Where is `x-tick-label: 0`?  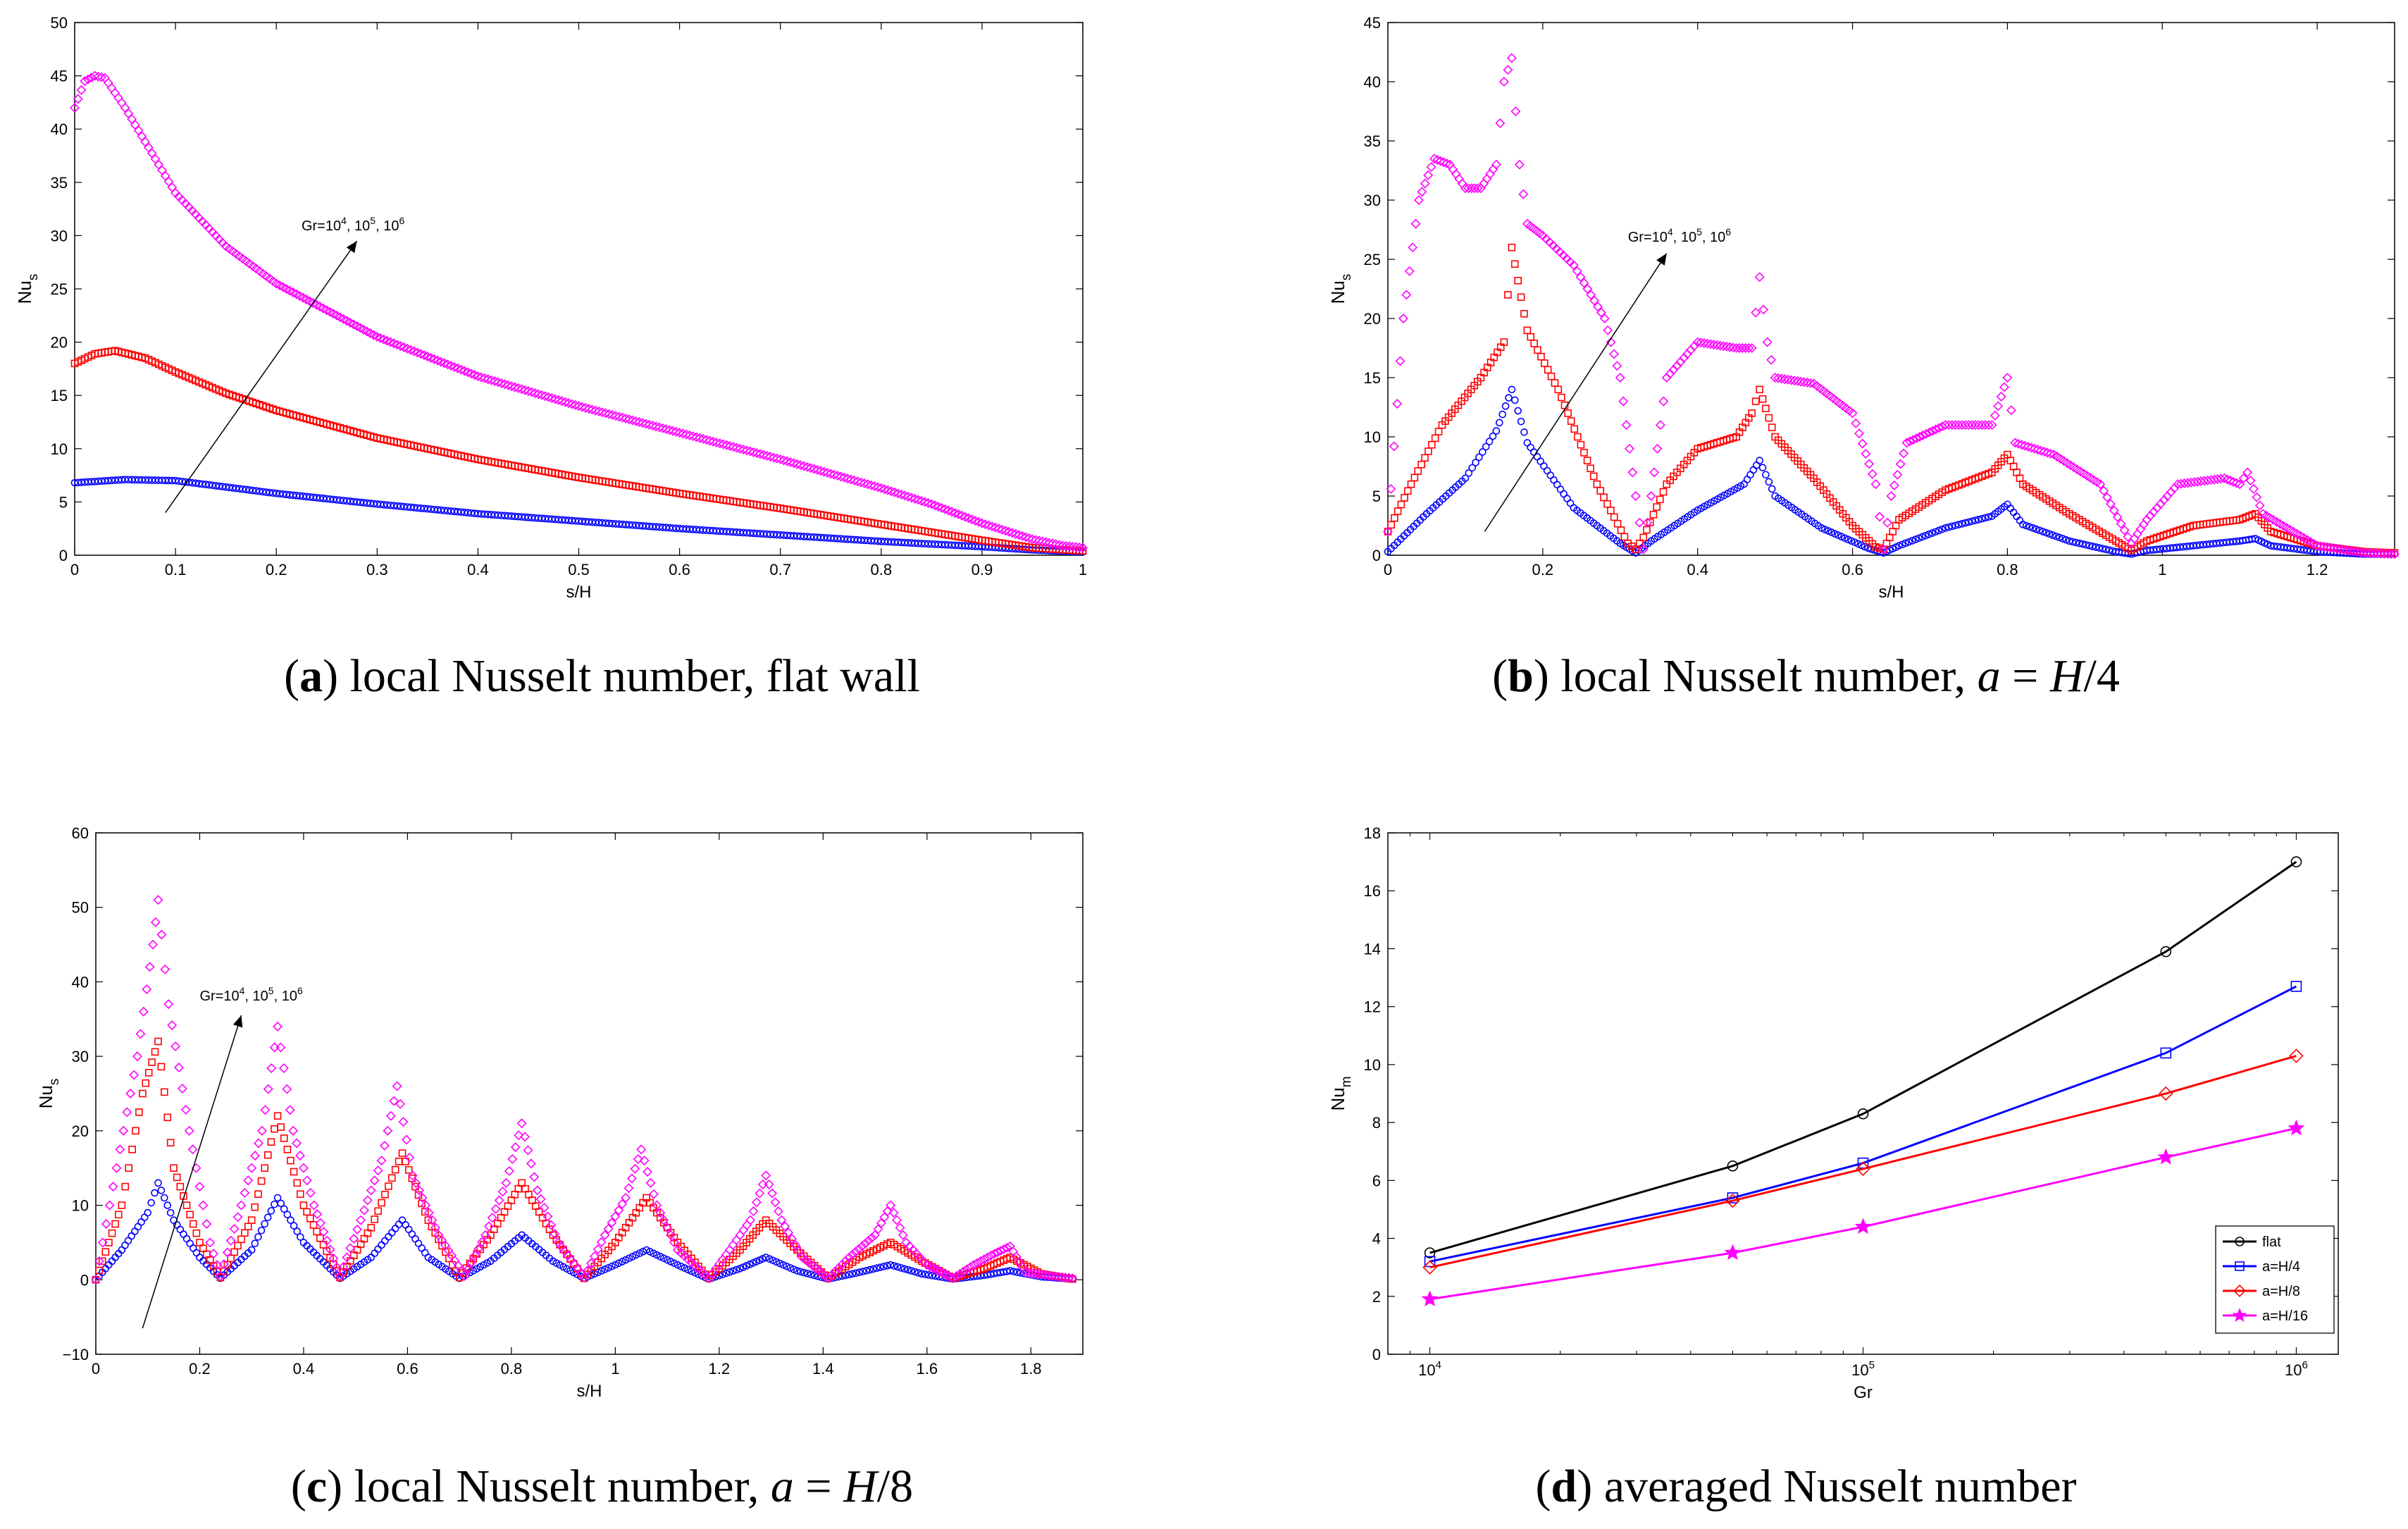 x-tick-label: 0 is located at coordinates (75, 569).